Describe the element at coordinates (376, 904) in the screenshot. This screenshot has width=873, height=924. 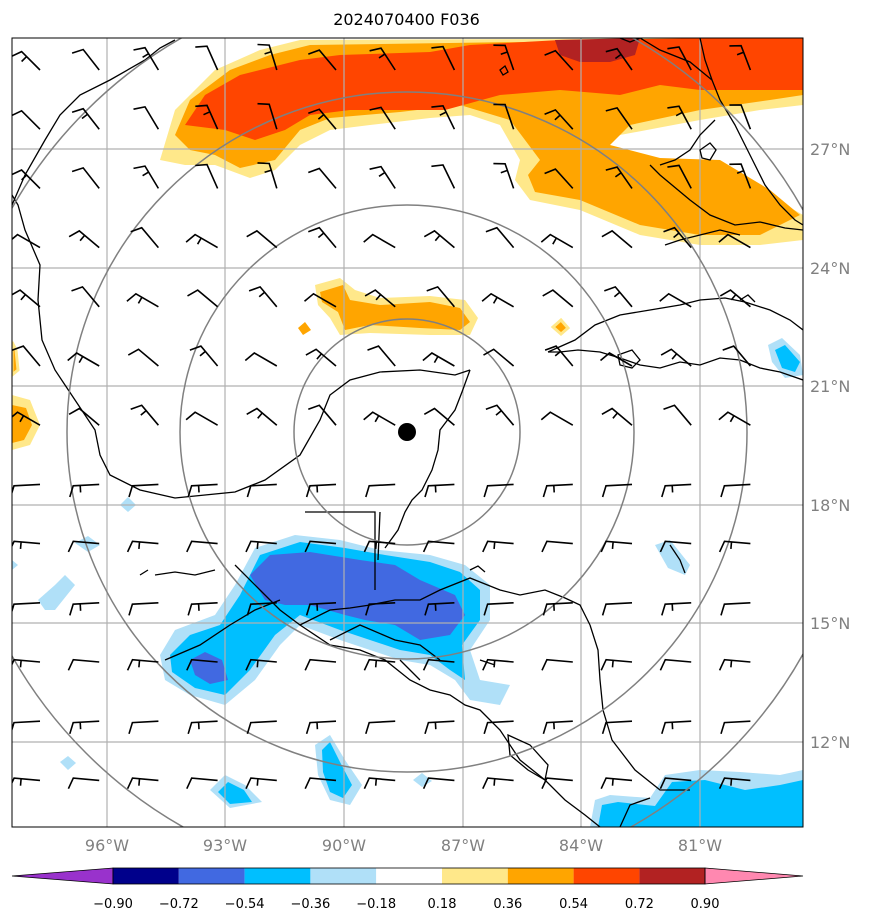
I see `colorbar-label: −0.18` at that location.